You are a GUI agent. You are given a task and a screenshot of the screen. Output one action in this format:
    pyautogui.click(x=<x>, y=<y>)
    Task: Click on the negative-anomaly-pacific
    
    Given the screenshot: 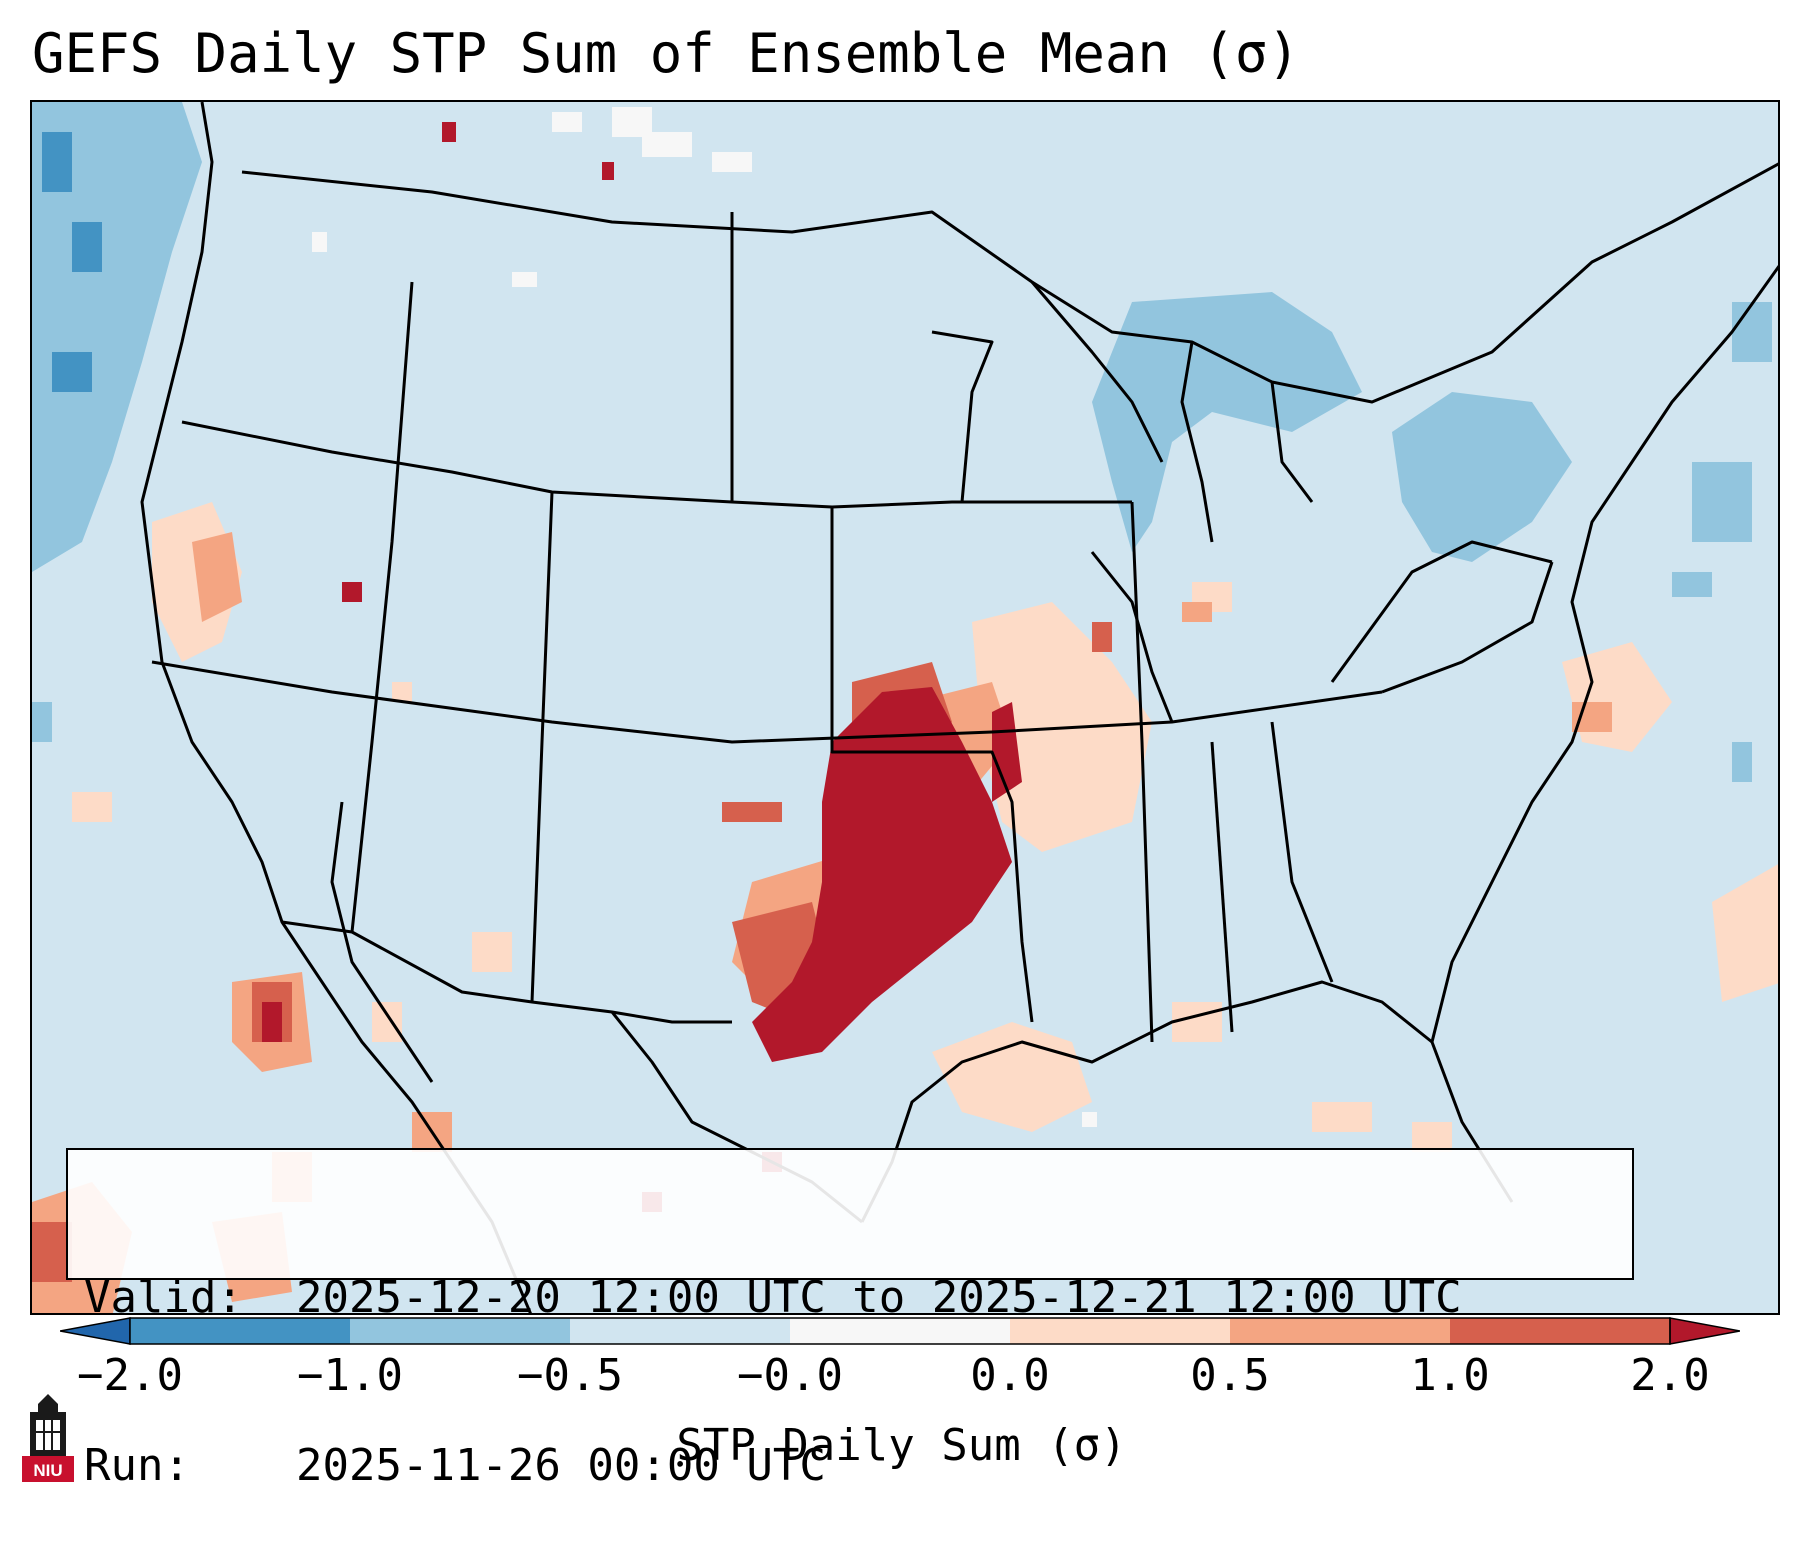 What is the action you would take?
    pyautogui.click(x=117, y=422)
    